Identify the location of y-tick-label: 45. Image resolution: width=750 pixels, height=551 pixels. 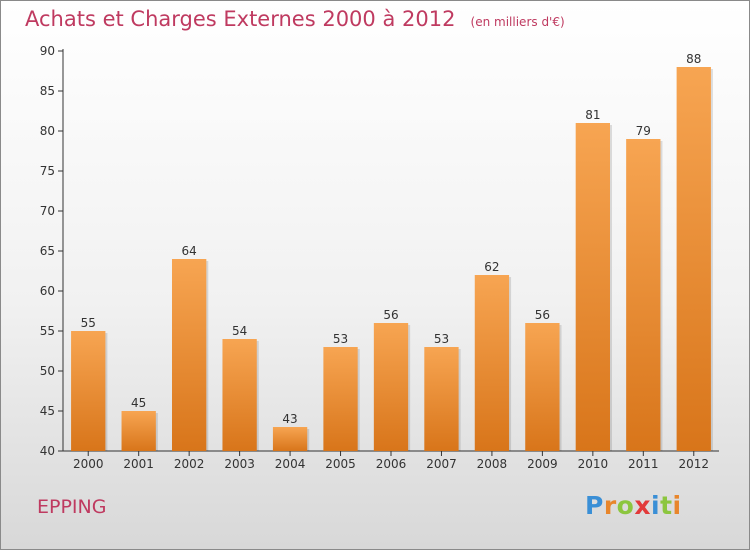
(47, 411).